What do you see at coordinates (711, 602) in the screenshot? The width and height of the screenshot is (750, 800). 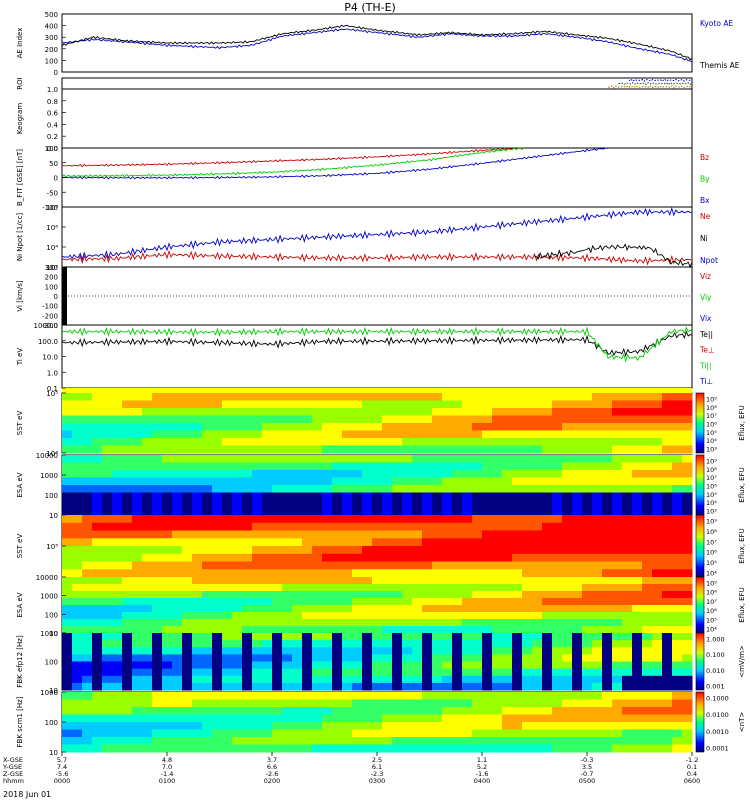 I see `cbar-tick-label: 10⁷` at bounding box center [711, 602].